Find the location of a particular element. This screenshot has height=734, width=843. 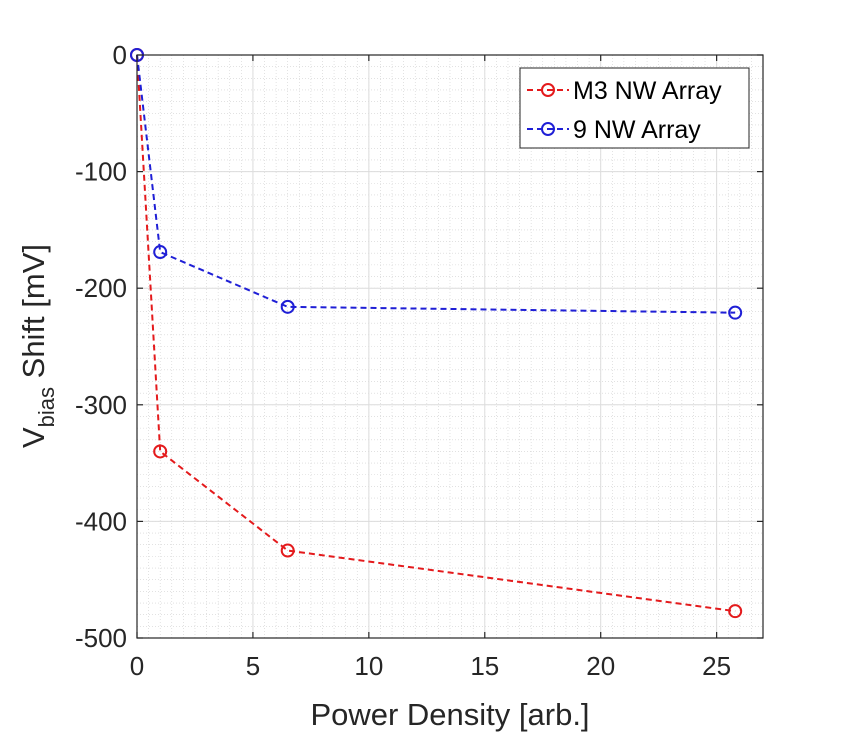

y-tick-label: -500 is located at coordinates (101, 638).